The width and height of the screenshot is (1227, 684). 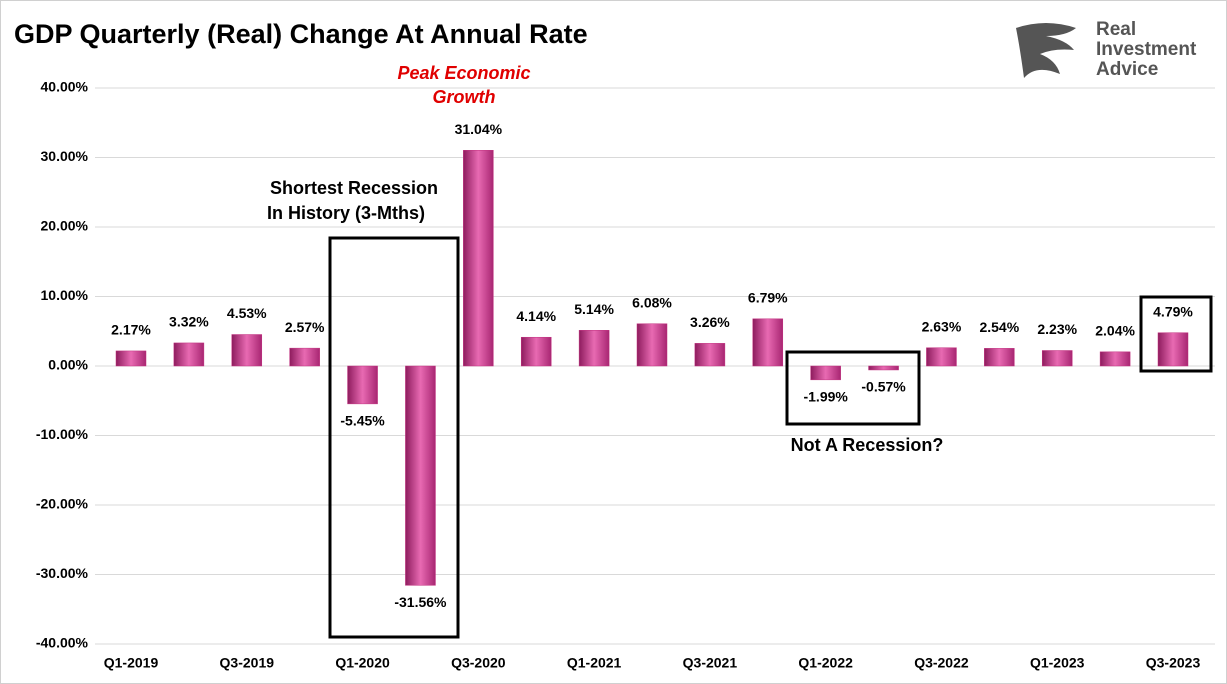 What do you see at coordinates (652, 302) in the screenshot?
I see `value-label: 6.08%` at bounding box center [652, 302].